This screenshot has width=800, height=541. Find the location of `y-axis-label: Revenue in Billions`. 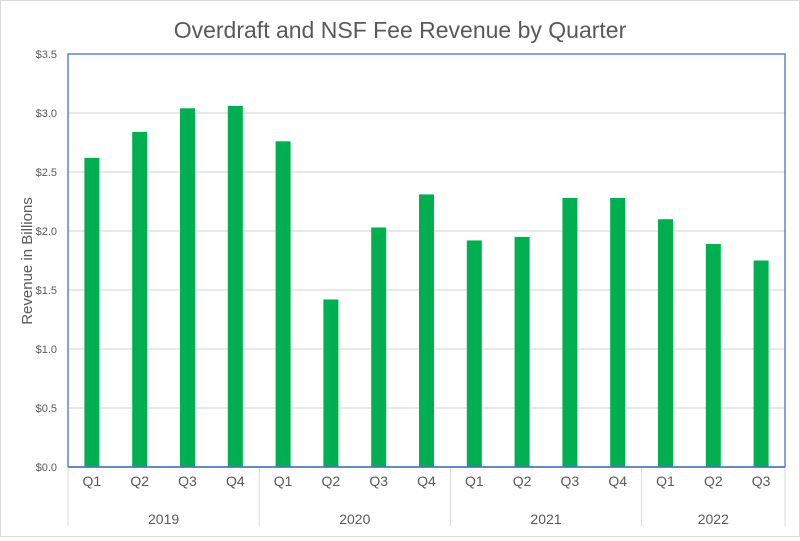

y-axis-label: Revenue in Billions is located at coordinates (27, 261).